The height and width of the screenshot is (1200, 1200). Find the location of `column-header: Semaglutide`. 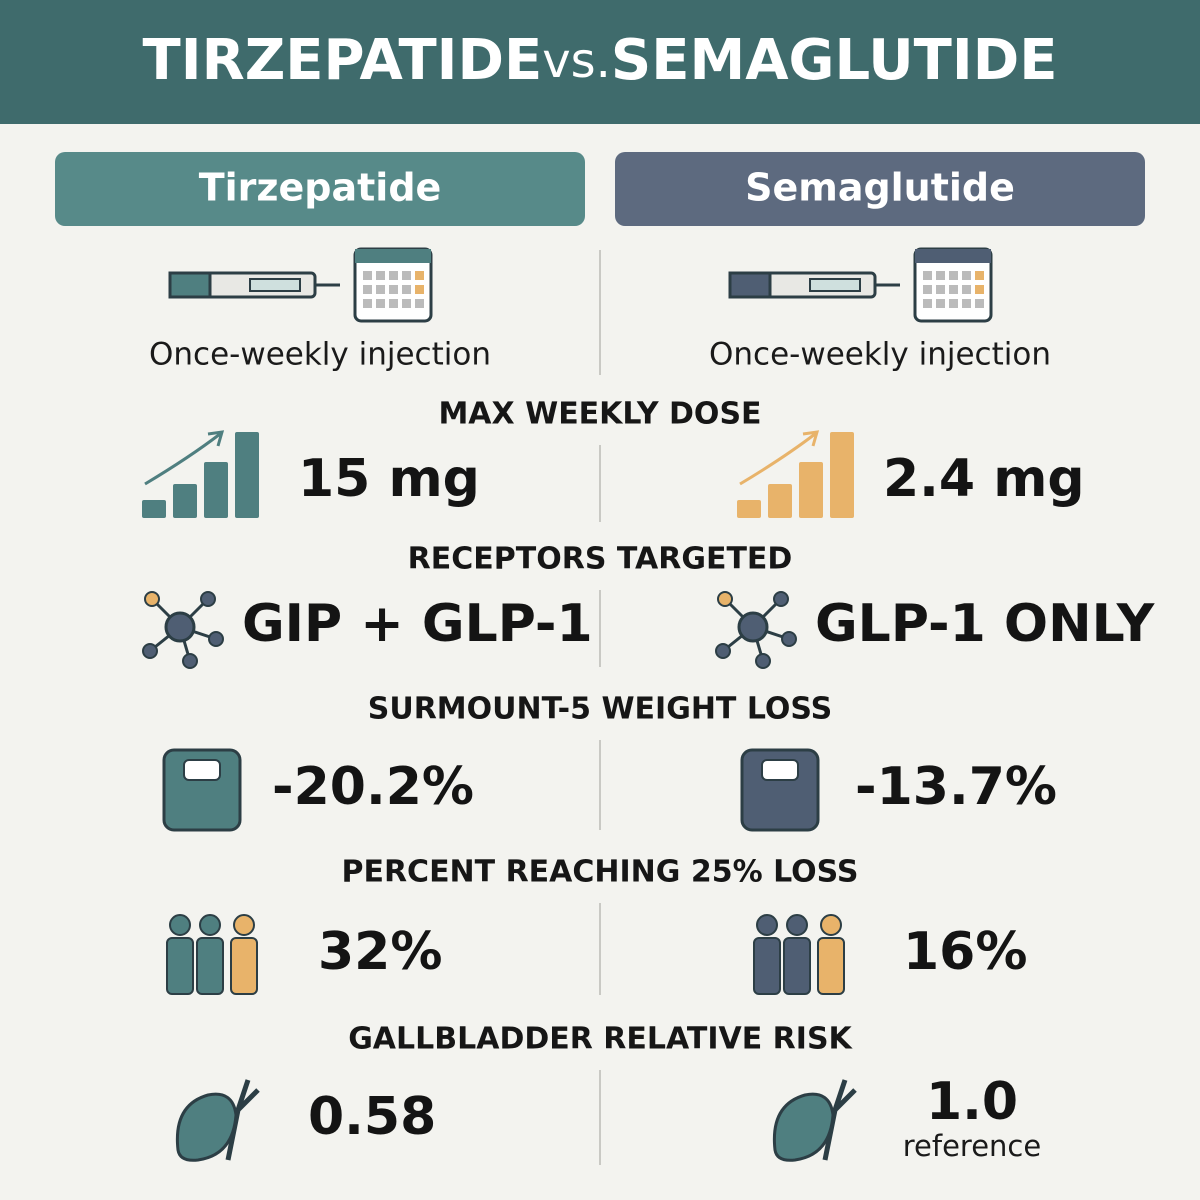

column-header: Semaglutide is located at coordinates (880, 188).